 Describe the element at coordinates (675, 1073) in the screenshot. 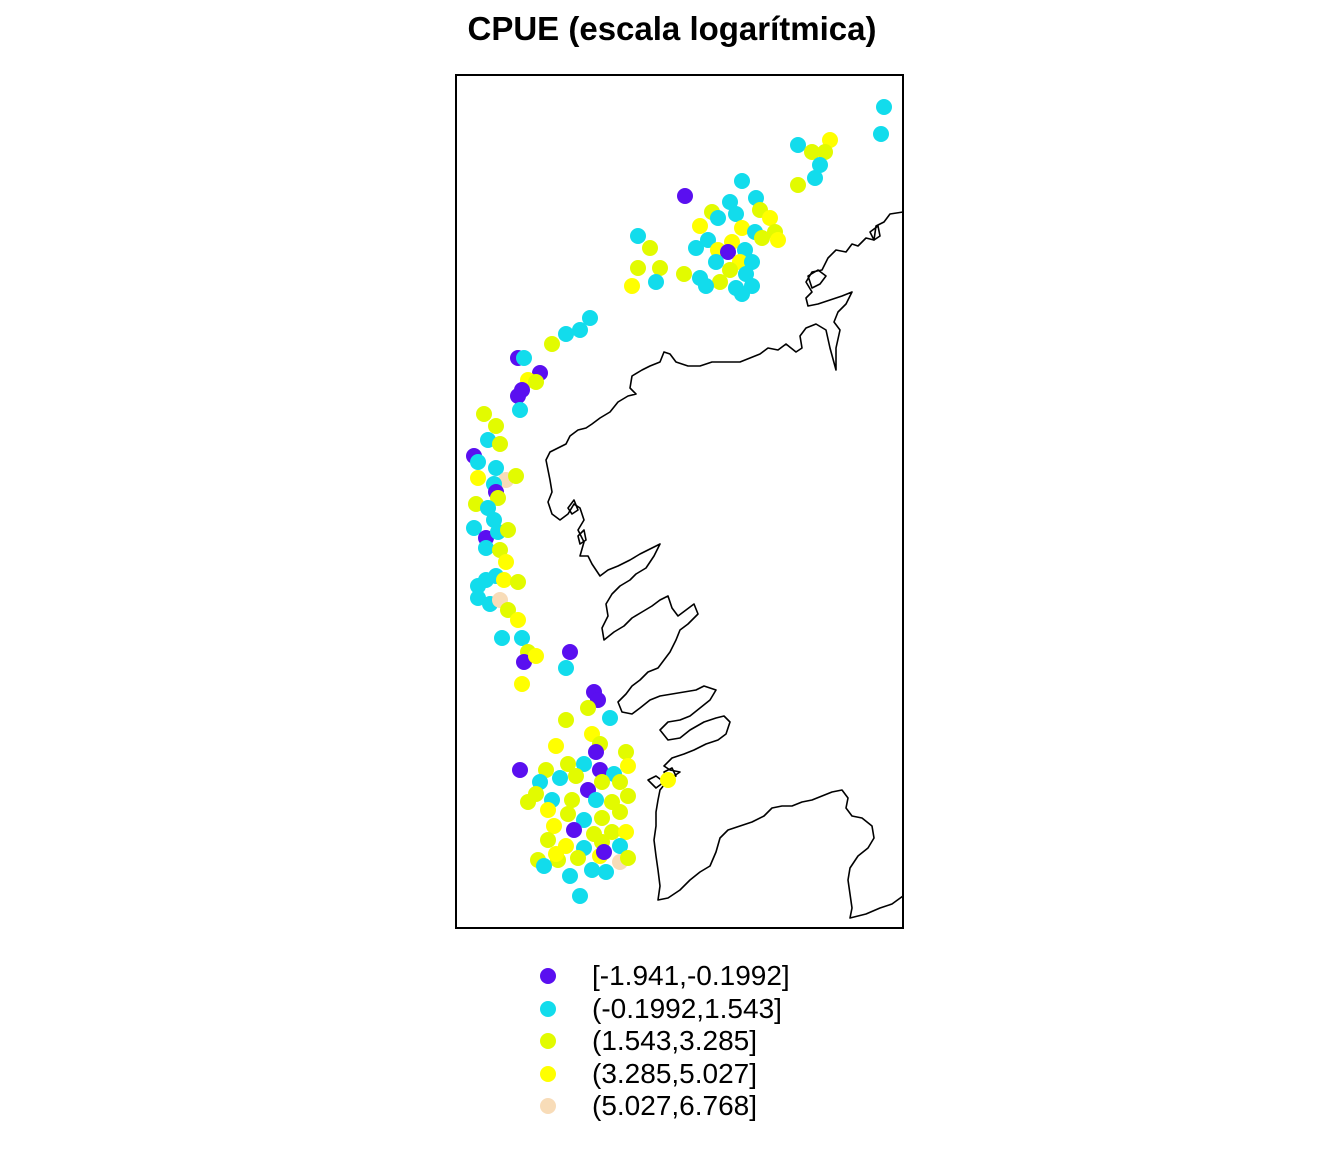

I see `legend-label: (3.285,5.027]` at that location.